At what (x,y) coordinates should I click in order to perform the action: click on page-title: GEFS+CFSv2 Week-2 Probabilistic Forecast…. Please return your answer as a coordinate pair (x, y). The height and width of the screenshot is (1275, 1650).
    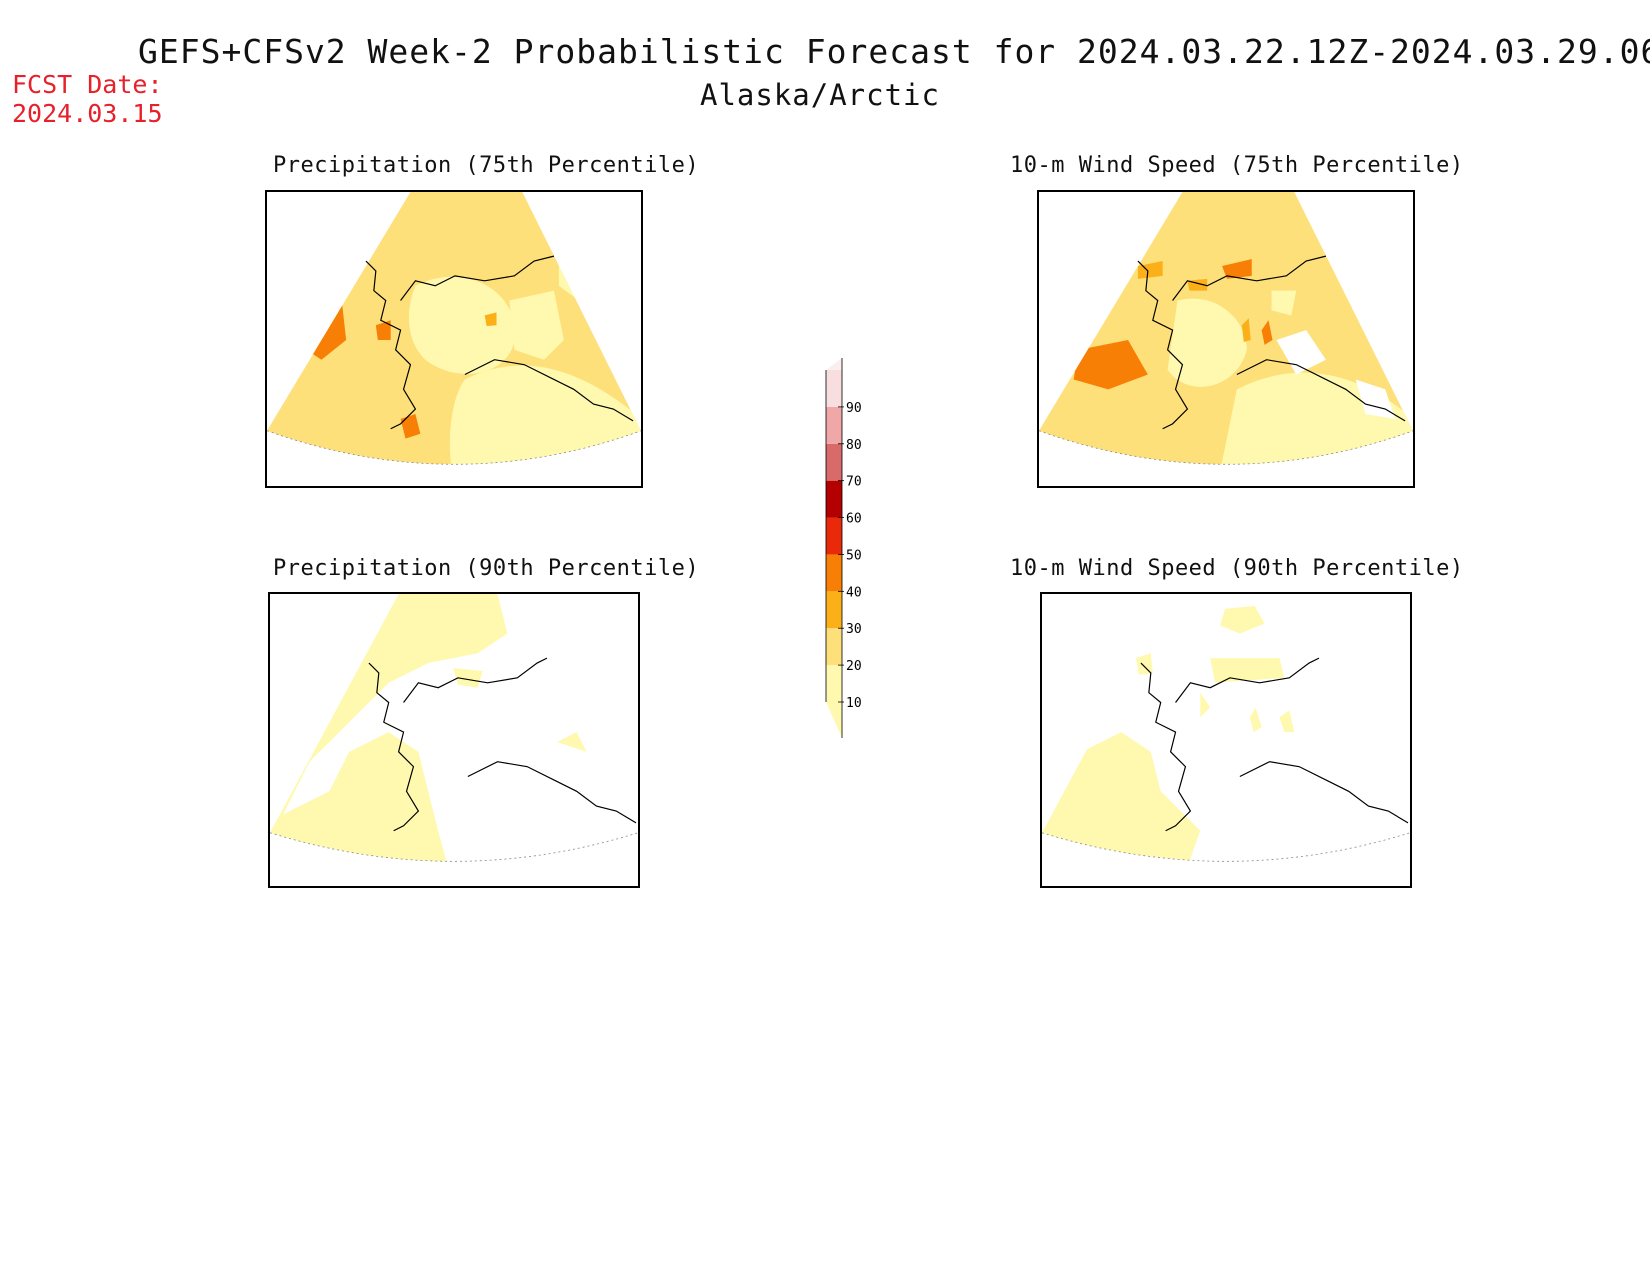
    Looking at the image, I should click on (894, 51).